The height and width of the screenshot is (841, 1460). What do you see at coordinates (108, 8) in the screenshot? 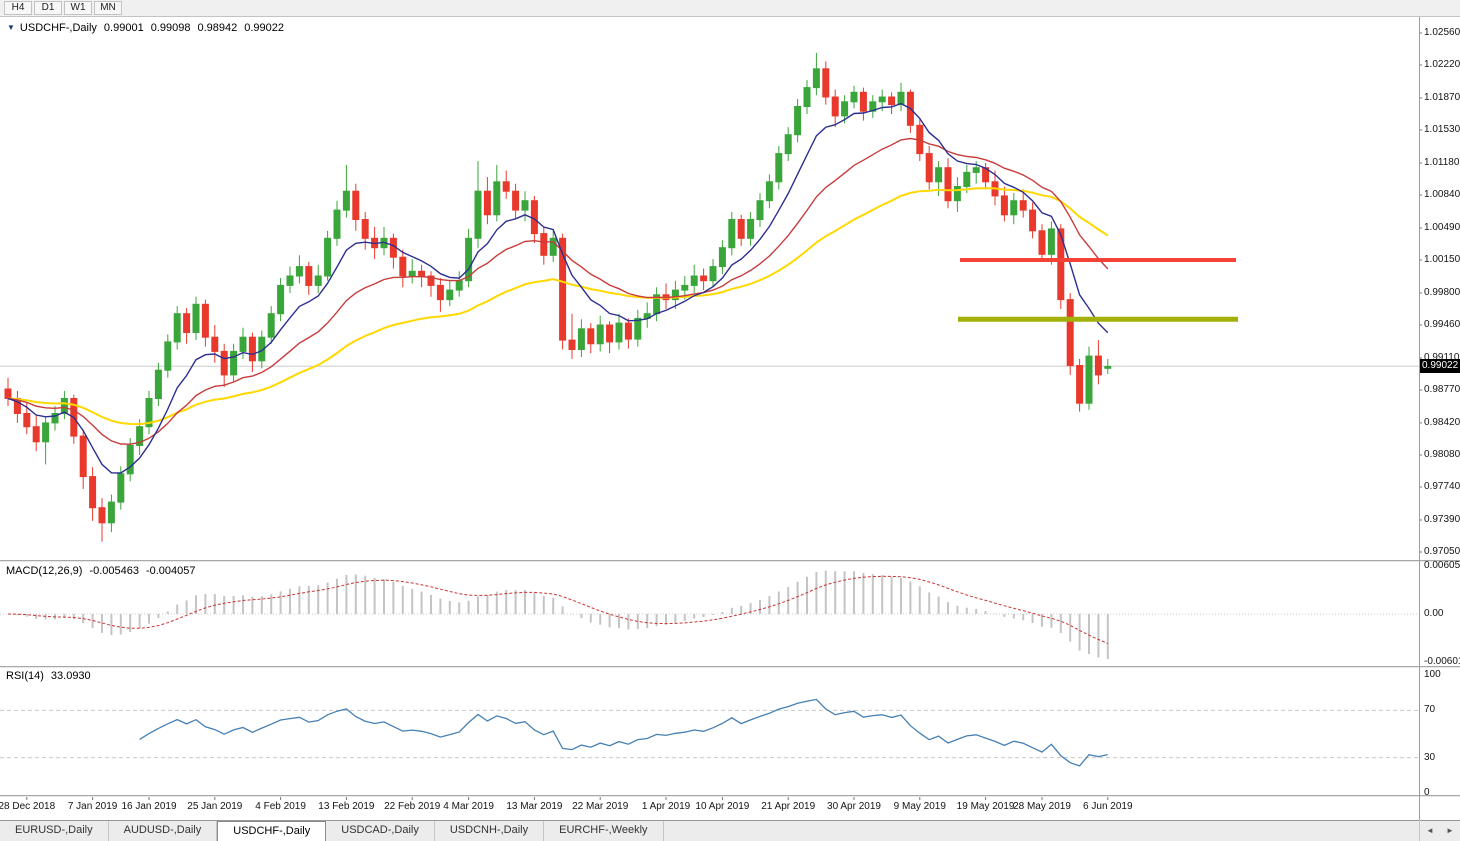
I see `timeframe-mn-button: MN` at bounding box center [108, 8].